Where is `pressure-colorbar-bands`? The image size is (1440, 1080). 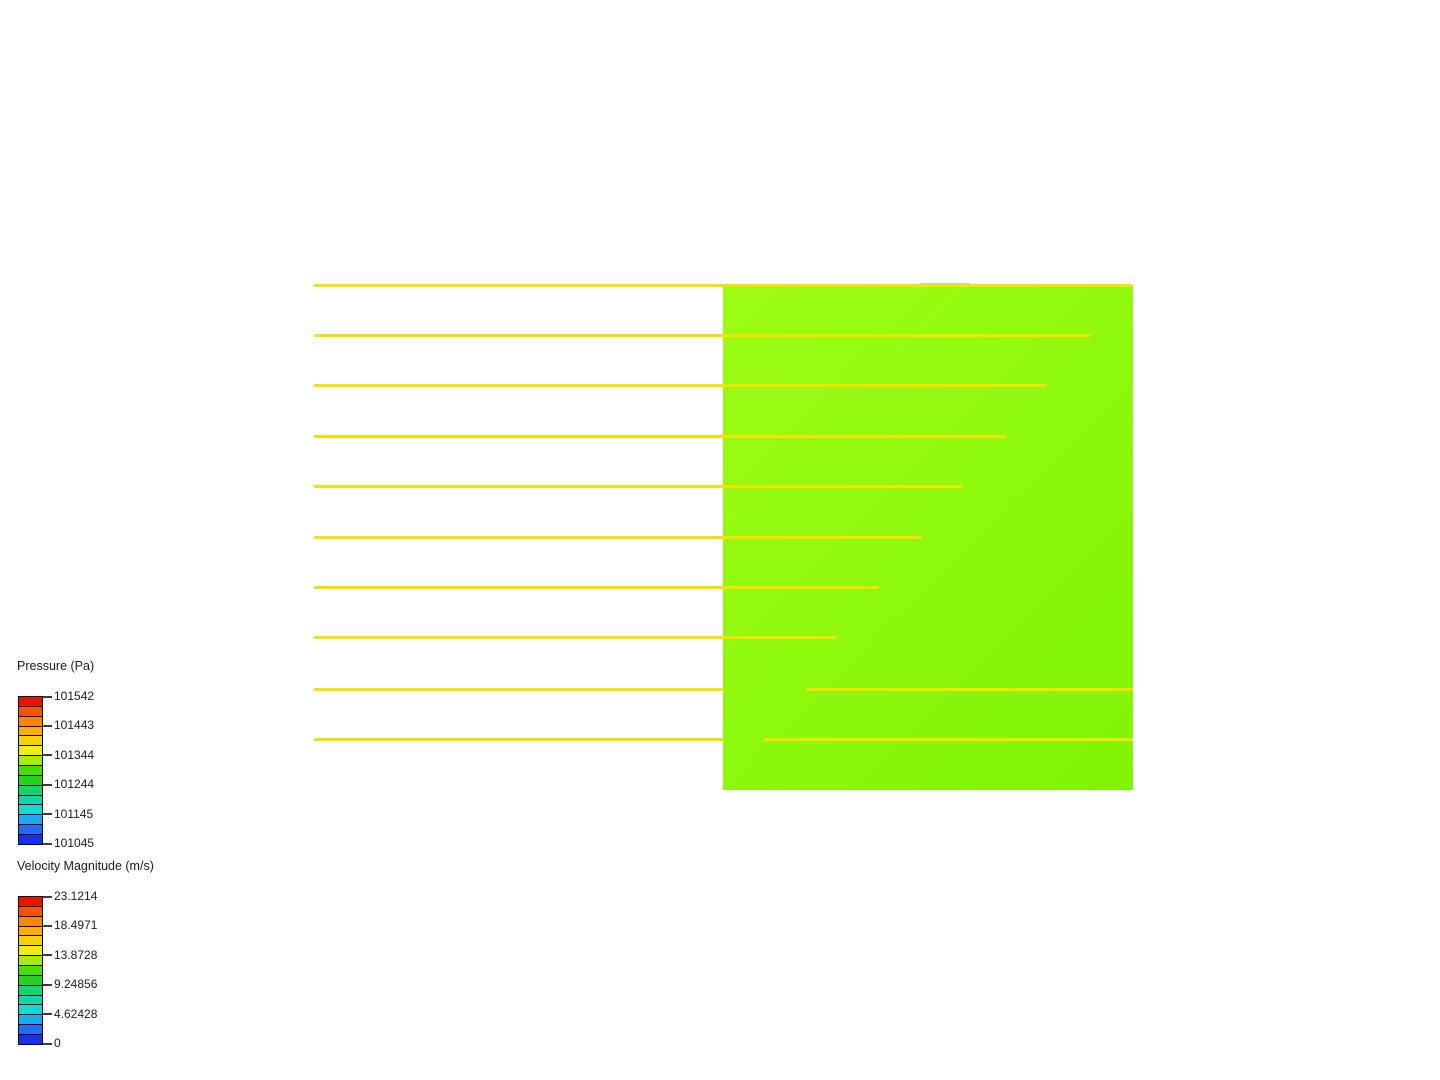
pressure-colorbar-bands is located at coordinates (30, 770).